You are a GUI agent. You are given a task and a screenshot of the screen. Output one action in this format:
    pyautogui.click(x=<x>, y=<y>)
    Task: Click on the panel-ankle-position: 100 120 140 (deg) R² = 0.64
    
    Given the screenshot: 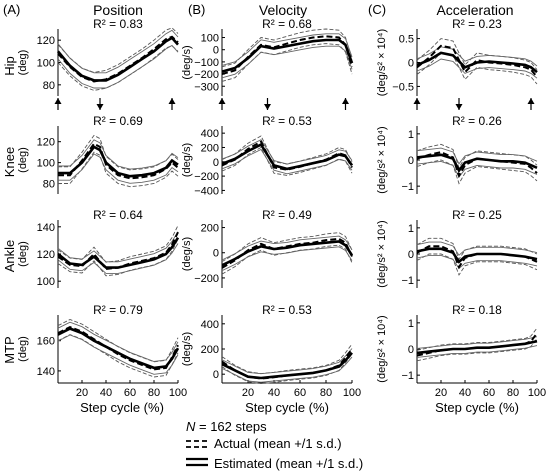 What is the action you would take?
    pyautogui.click(x=98, y=248)
    